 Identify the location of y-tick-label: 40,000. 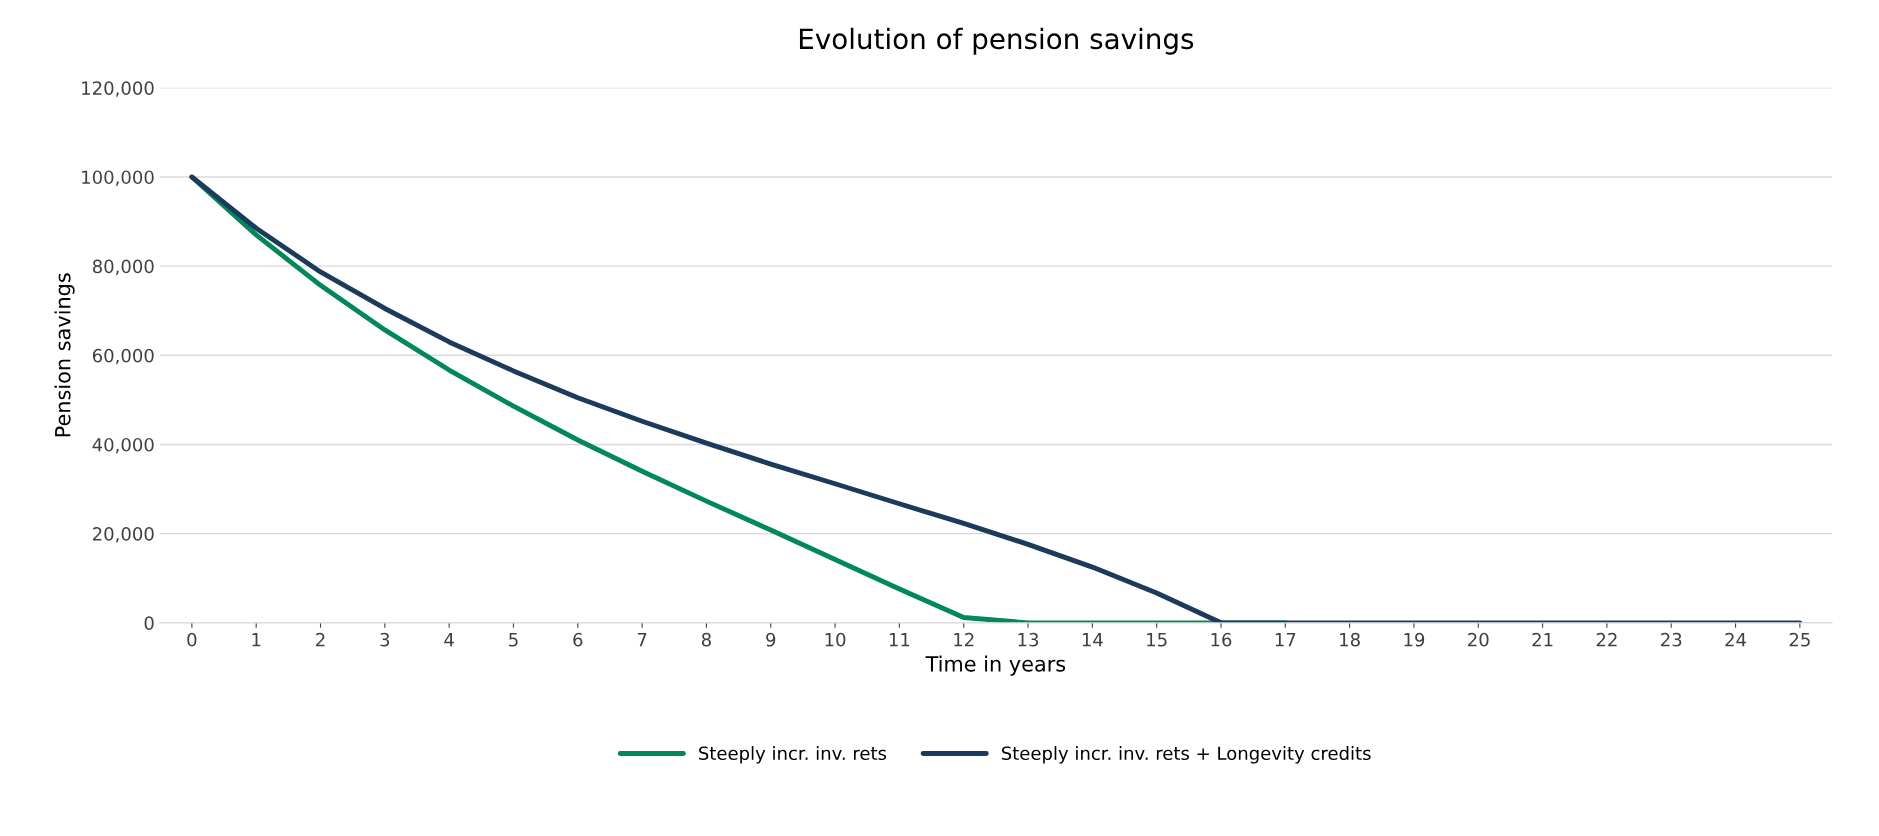
(123, 445).